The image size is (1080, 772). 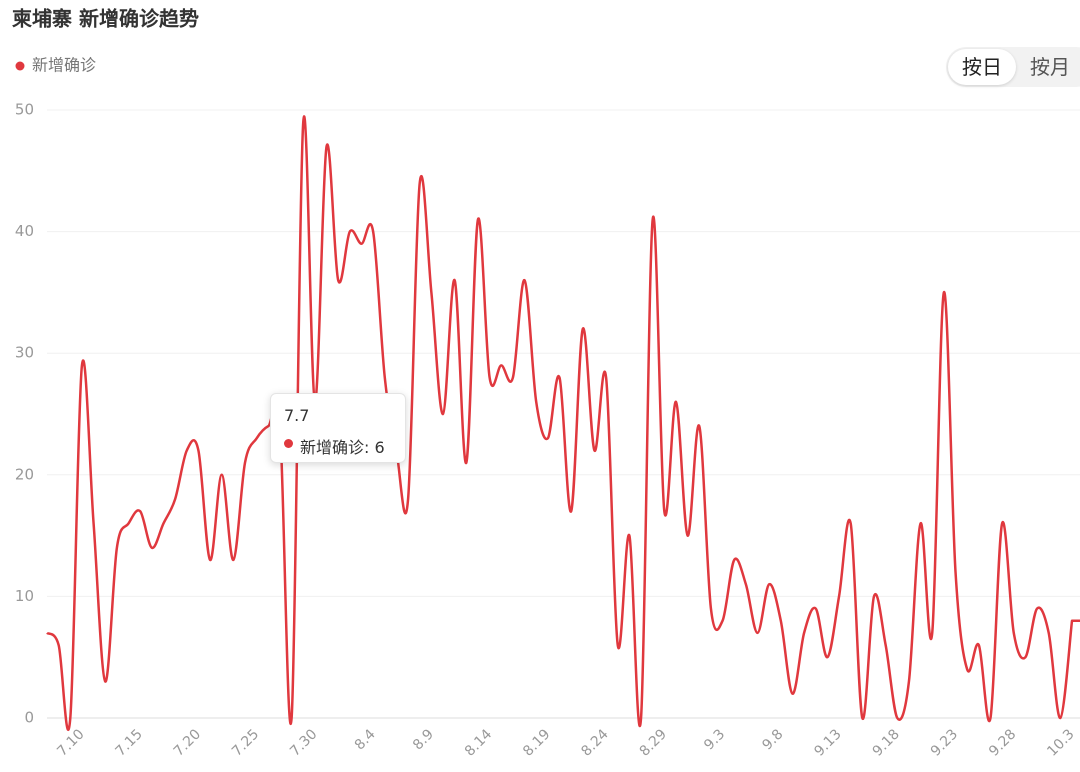 I want to click on view-toggle: 按日 按月, so click(x=1013, y=67).